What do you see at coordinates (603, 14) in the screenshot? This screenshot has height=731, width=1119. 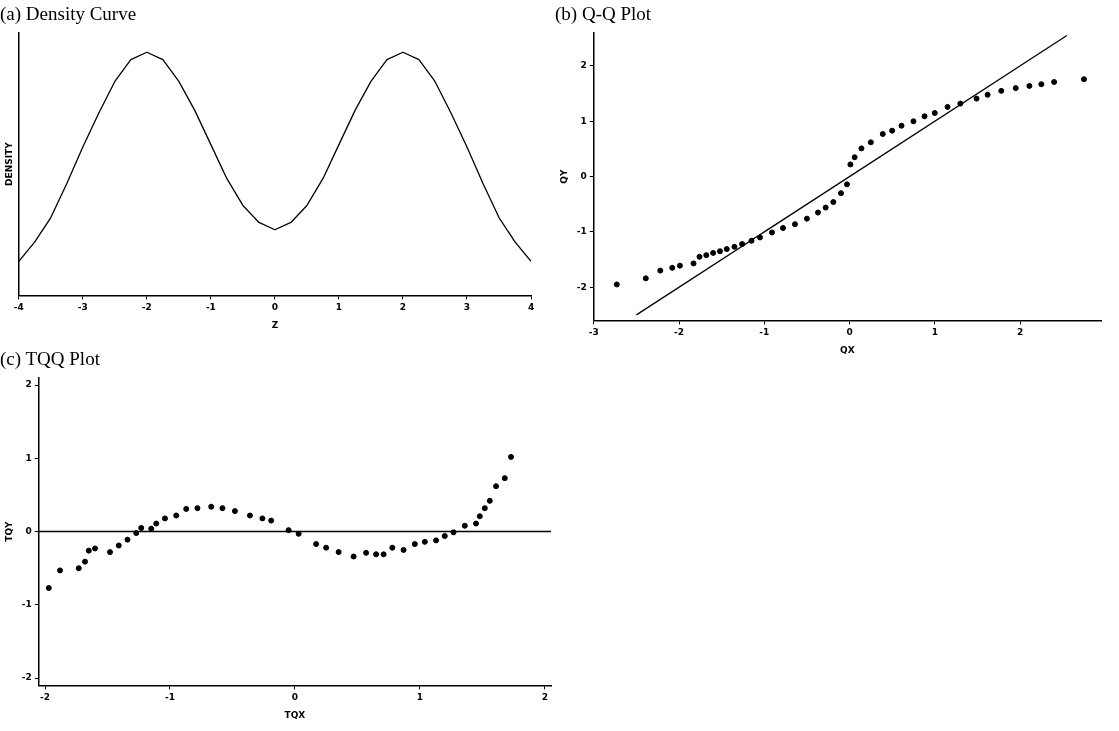 I see `chart-title: (b) Q-Q Plot` at bounding box center [603, 14].